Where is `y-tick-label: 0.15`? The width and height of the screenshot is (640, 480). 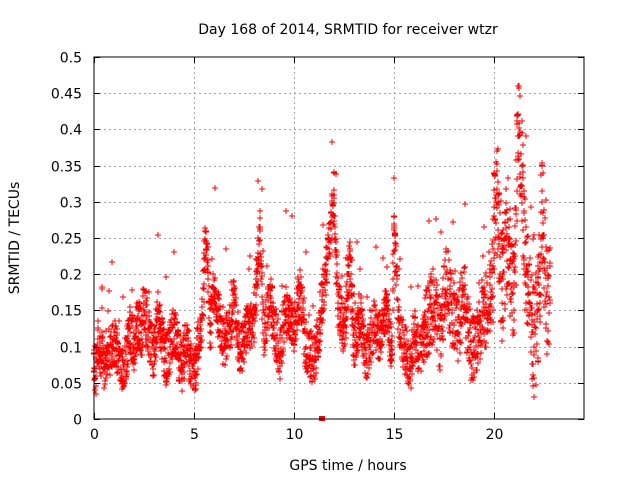
y-tick-label: 0.15 is located at coordinates (66, 312).